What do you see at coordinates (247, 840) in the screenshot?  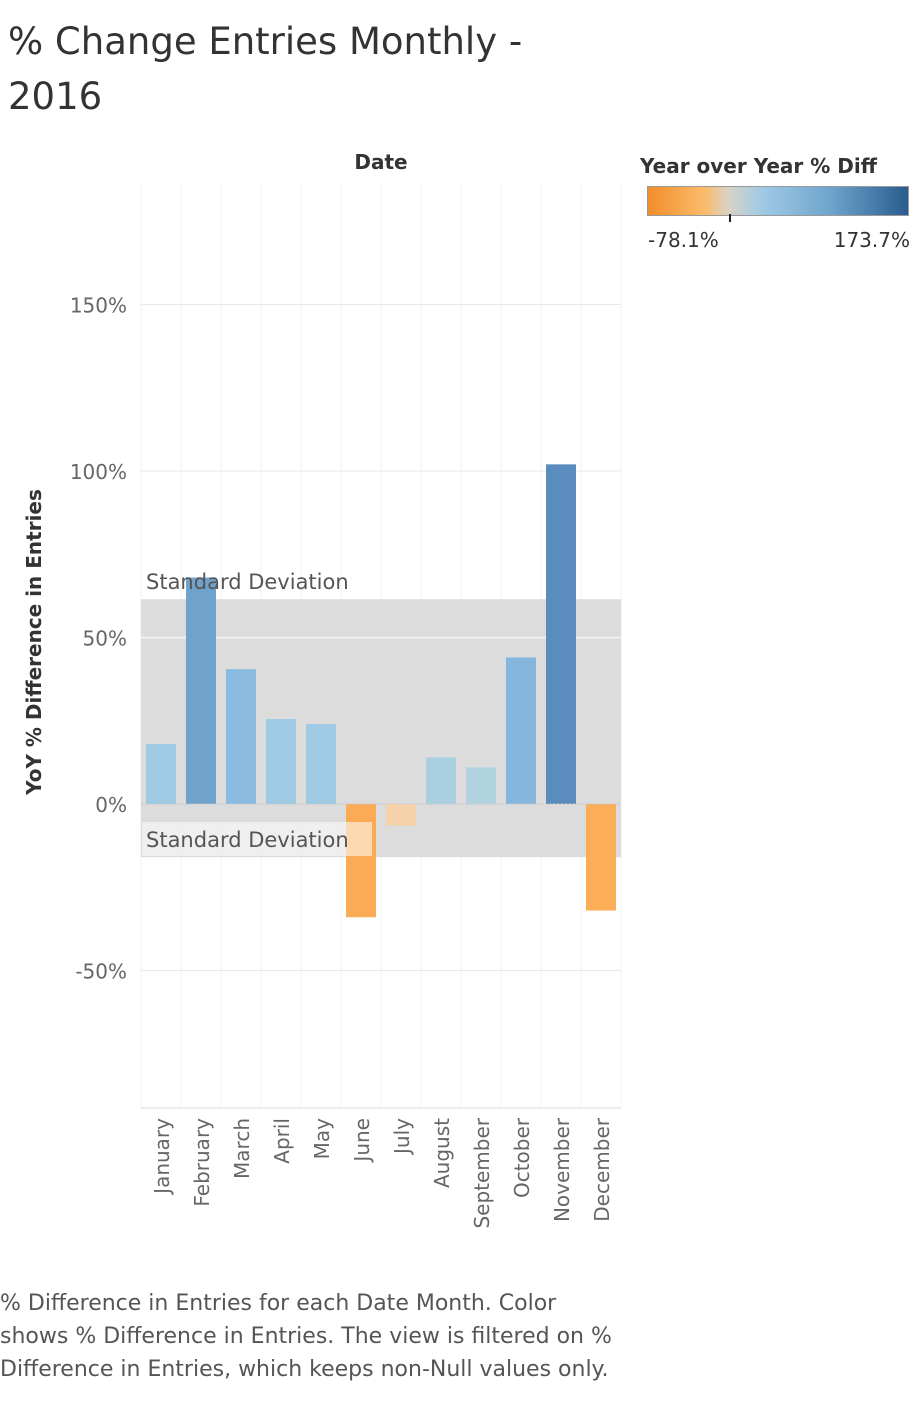 I see `std-dev-label-bottom: Standard Deviation` at bounding box center [247, 840].